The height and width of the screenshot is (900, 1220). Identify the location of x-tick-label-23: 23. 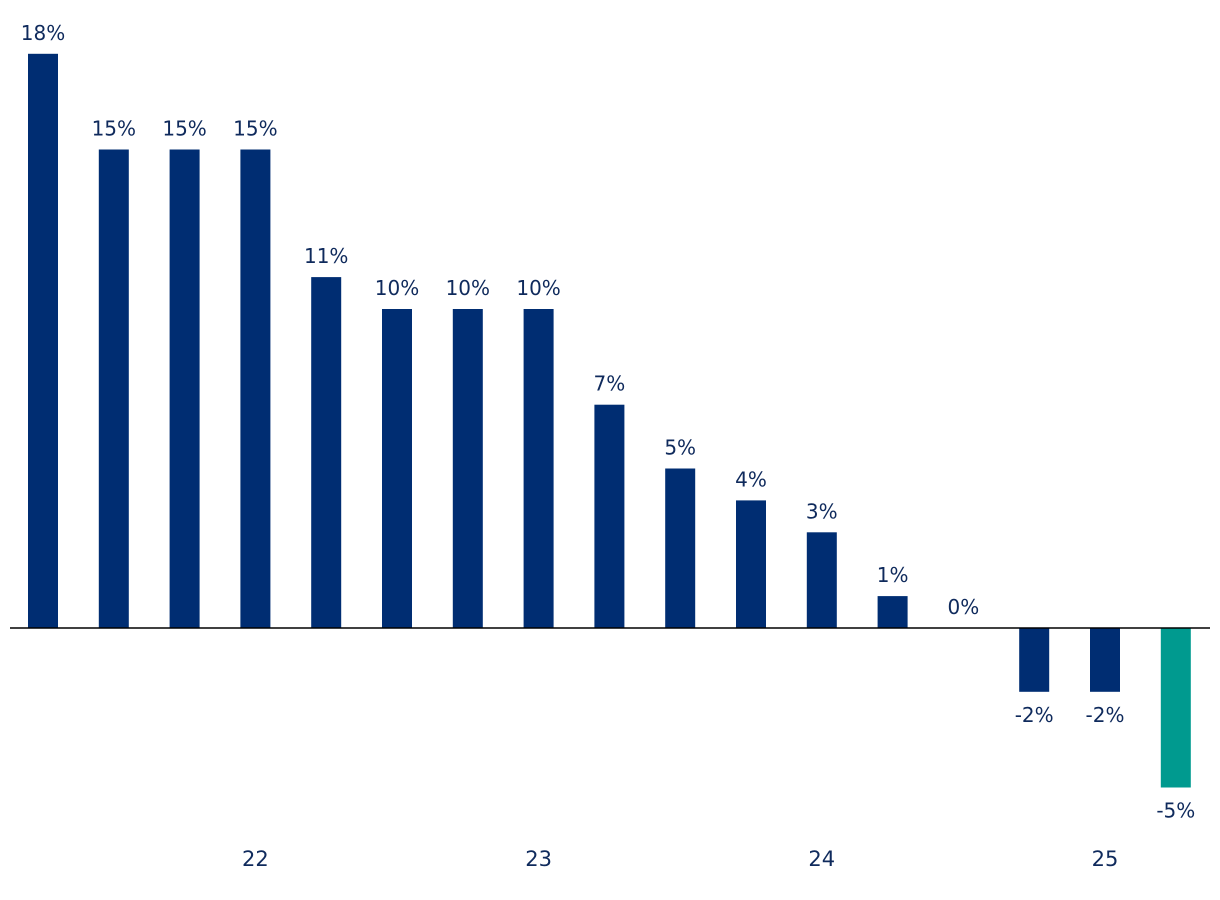
(538, 859).